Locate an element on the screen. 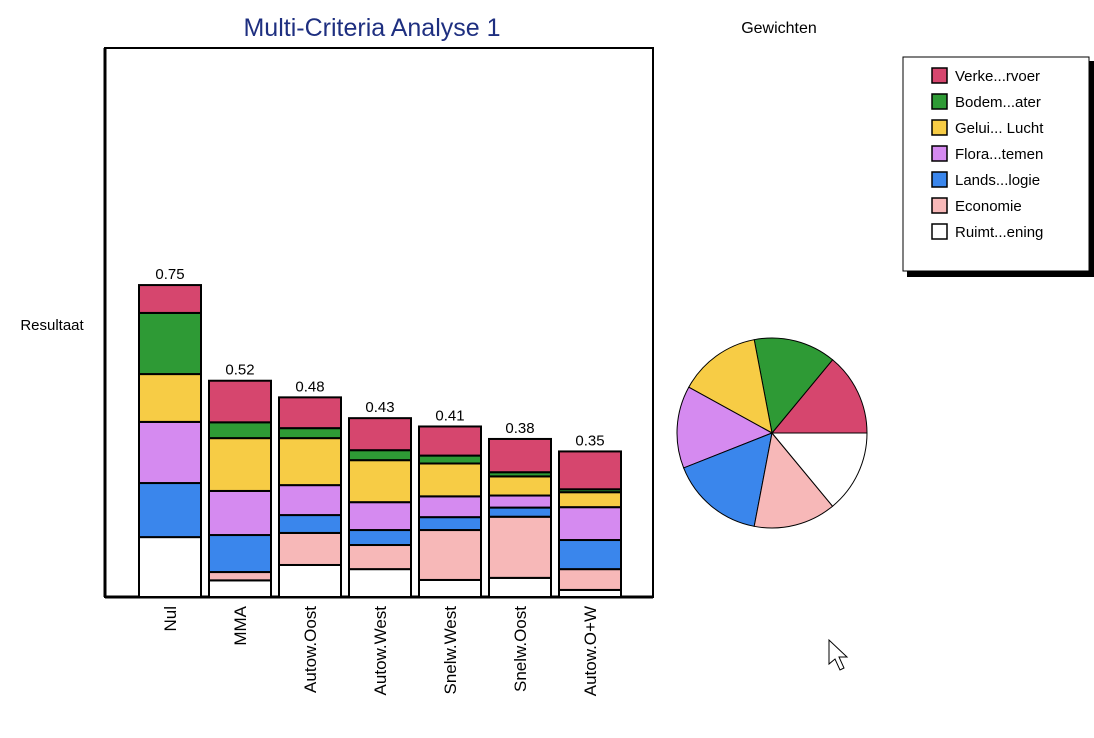 Image resolution: width=1094 pixels, height=738 pixels. x-tick-label: Snelw.Oost is located at coordinates (520, 649).